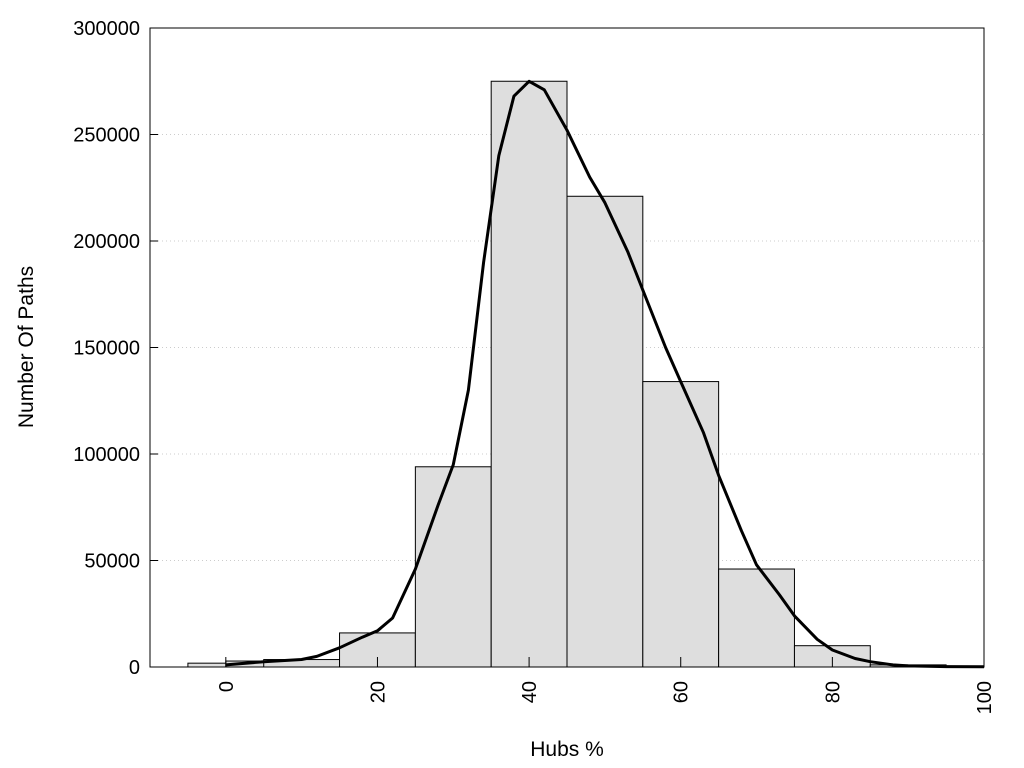  Describe the element at coordinates (227, 686) in the screenshot. I see `x-tick-label-0: 0` at that location.